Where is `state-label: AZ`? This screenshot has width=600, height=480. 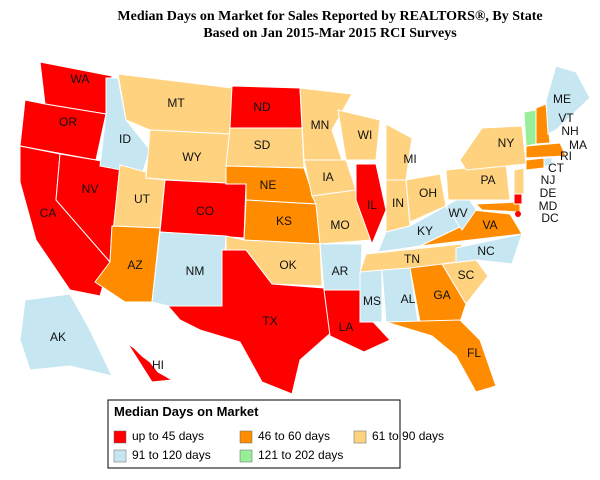
state-label: AZ is located at coordinates (134, 265).